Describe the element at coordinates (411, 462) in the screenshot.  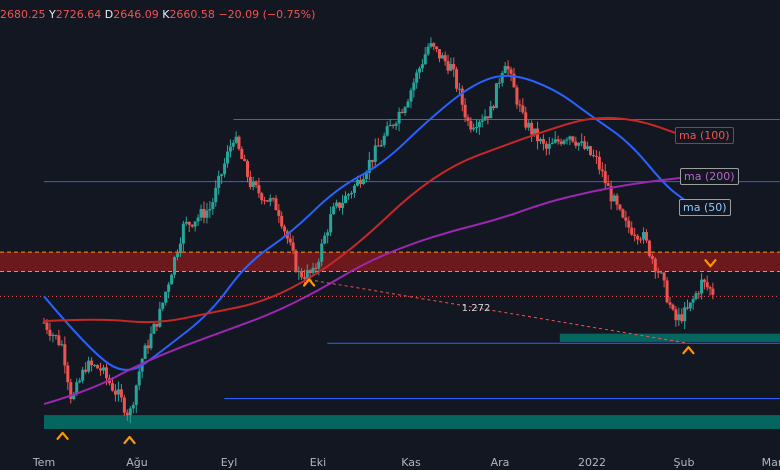
I see `x-tick-label: Kas` at that location.